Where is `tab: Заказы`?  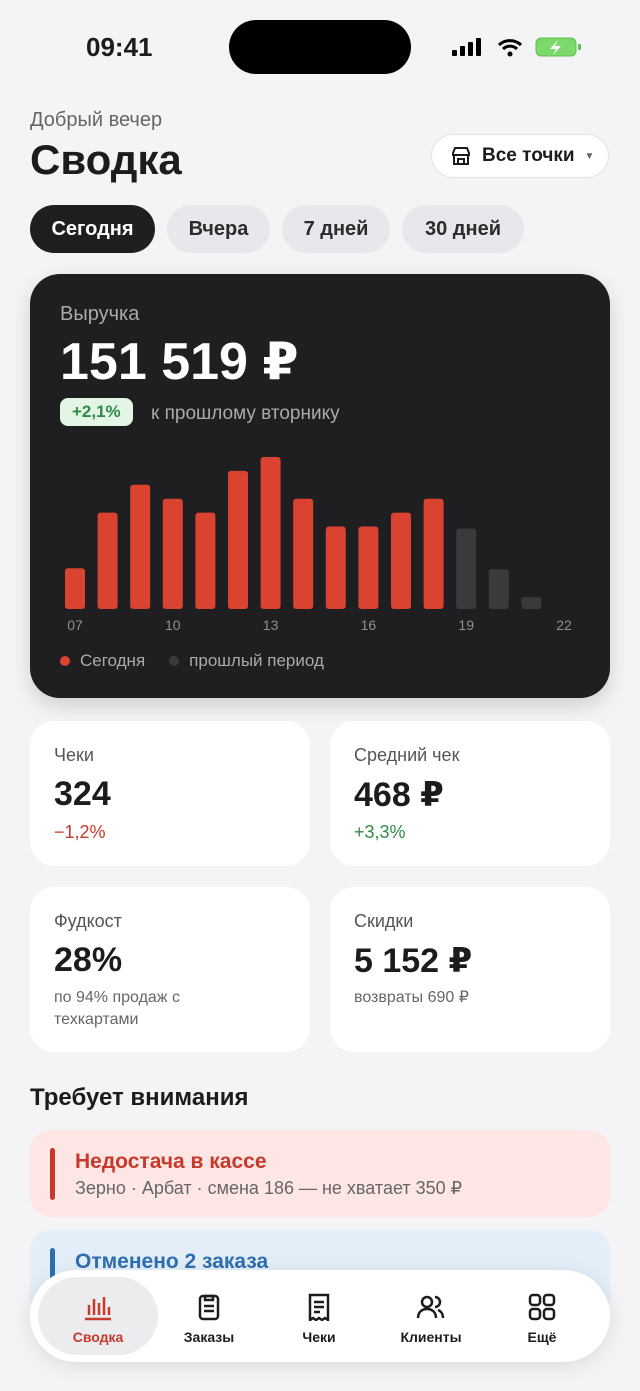
tab: Заказы is located at coordinates (209, 1316).